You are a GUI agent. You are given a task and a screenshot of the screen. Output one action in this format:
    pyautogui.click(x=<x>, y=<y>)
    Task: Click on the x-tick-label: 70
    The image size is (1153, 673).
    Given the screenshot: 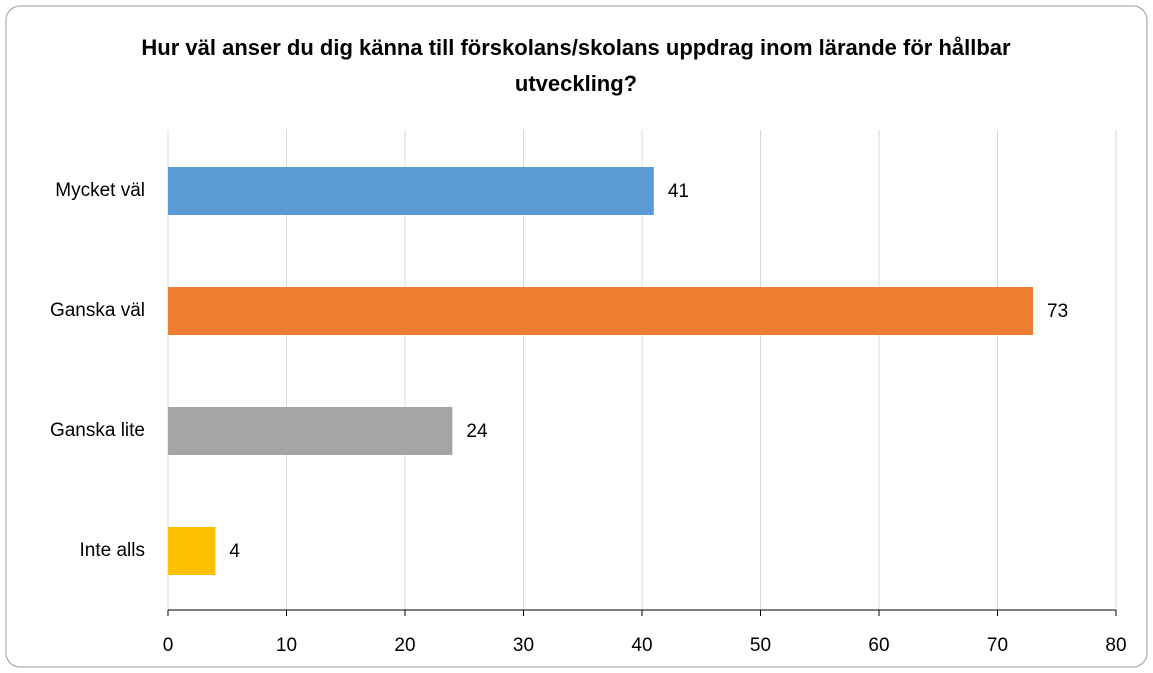 What is the action you would take?
    pyautogui.click(x=997, y=645)
    